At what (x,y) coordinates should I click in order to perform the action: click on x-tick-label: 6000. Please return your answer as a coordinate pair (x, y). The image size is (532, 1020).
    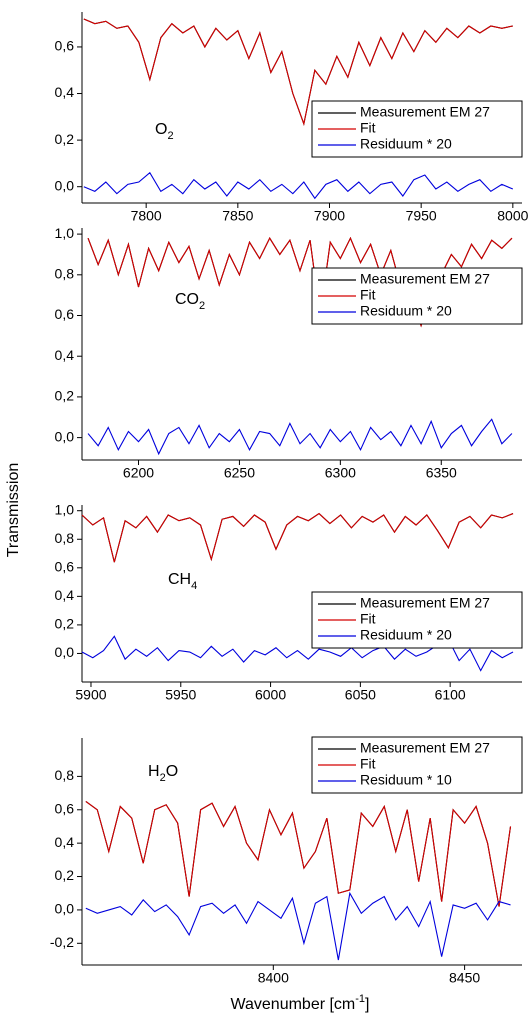
    Looking at the image, I should click on (270, 695).